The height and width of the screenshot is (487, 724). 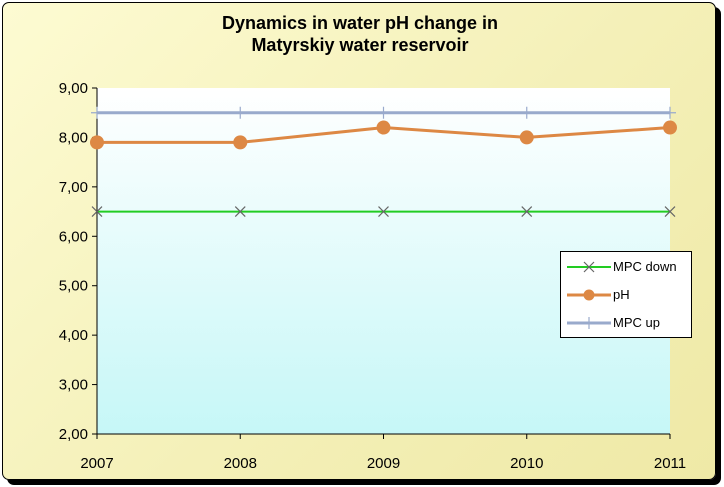 I want to click on y-tick-label: 7,00, so click(x=73, y=187).